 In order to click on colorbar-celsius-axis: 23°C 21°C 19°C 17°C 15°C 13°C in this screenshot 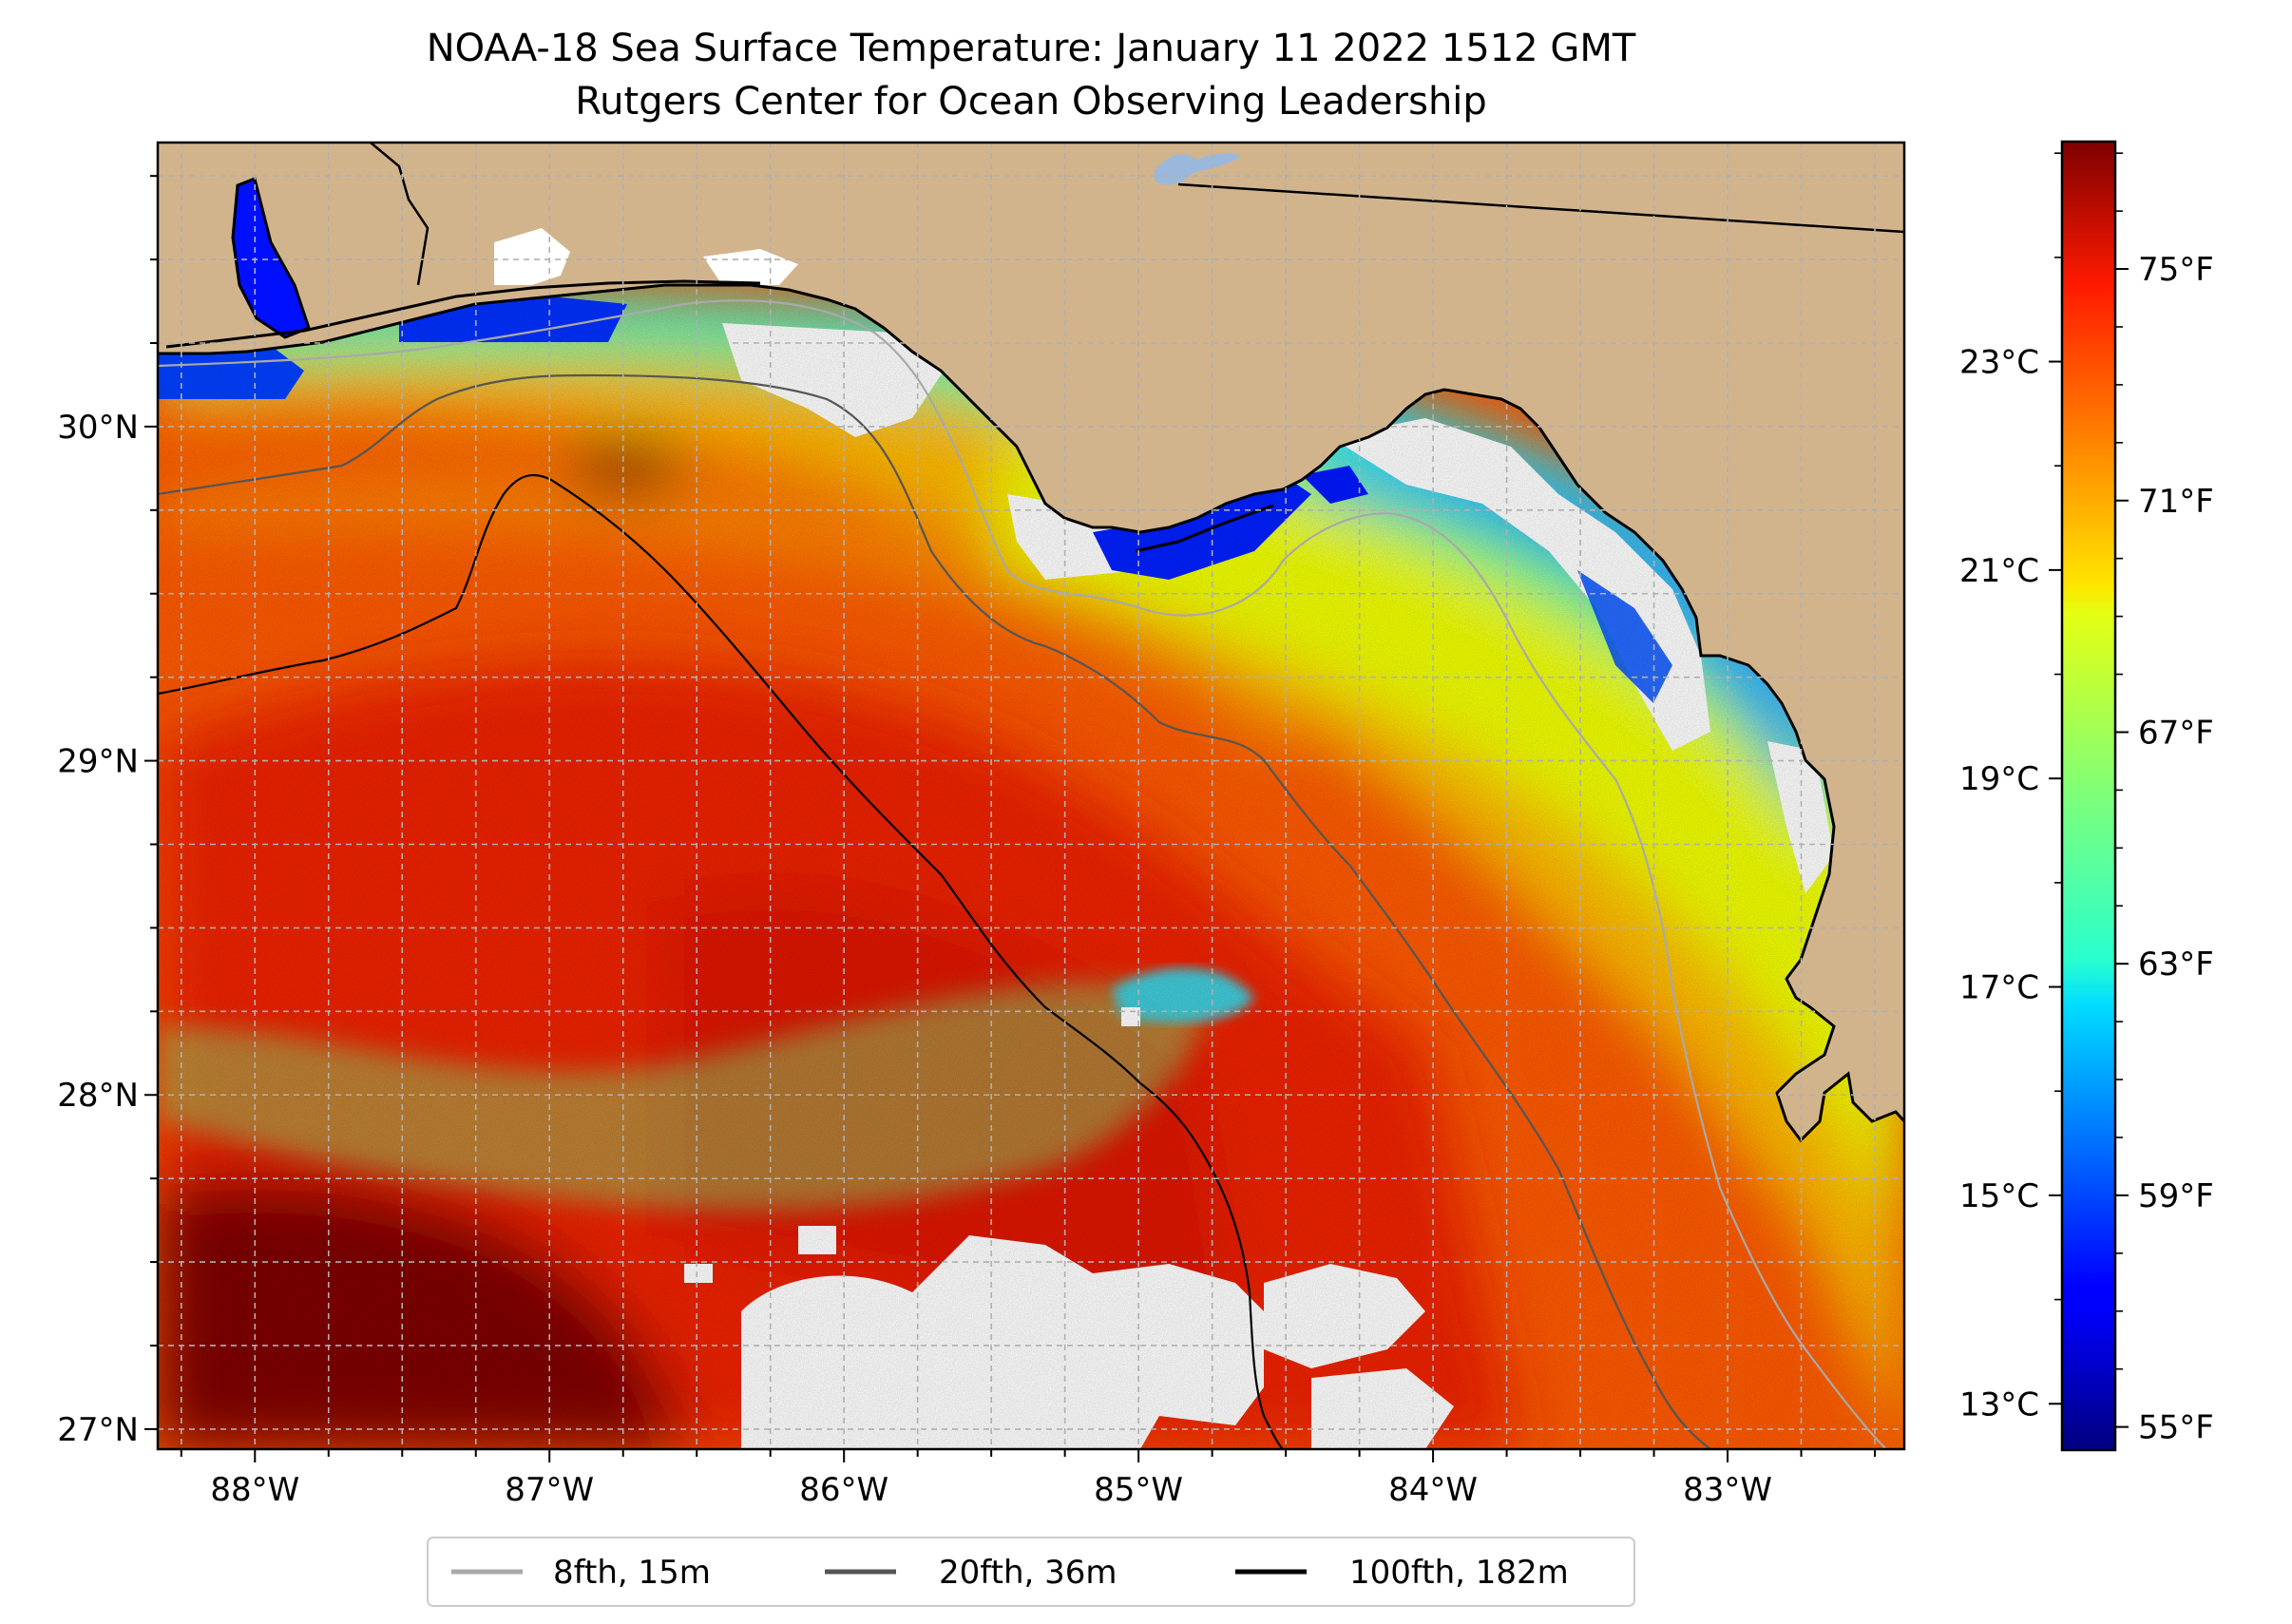, I will do `click(2010, 787)`.